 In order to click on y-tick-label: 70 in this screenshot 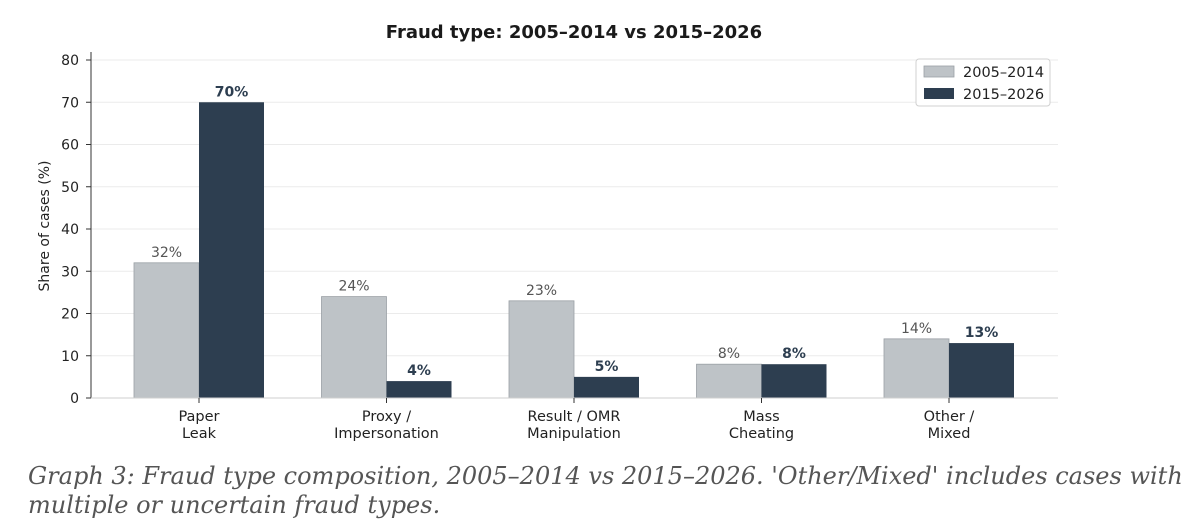, I will do `click(70, 103)`.